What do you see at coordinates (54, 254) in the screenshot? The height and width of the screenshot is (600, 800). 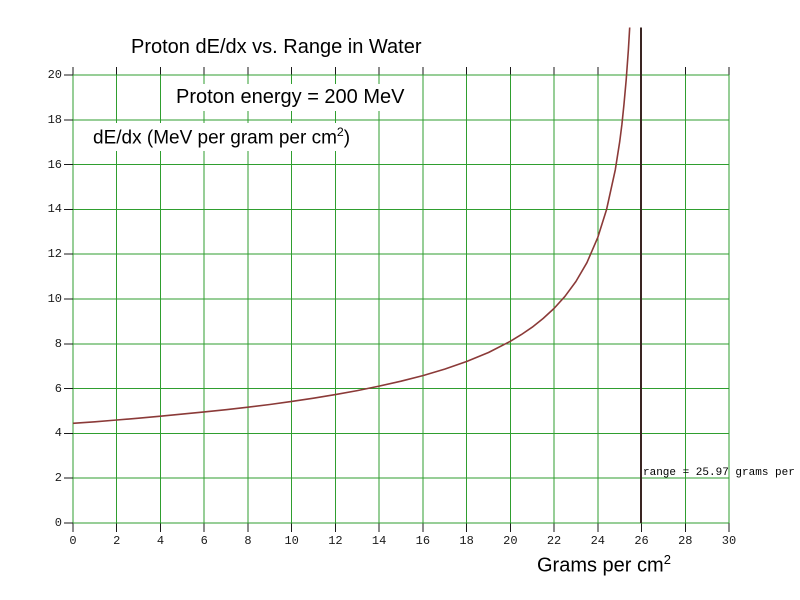 I see `y-axis-tick-label: 12` at bounding box center [54, 254].